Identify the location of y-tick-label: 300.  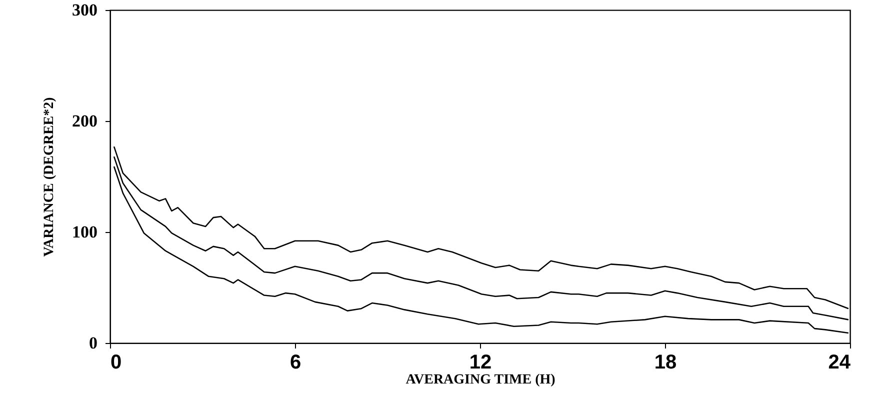
(85, 10).